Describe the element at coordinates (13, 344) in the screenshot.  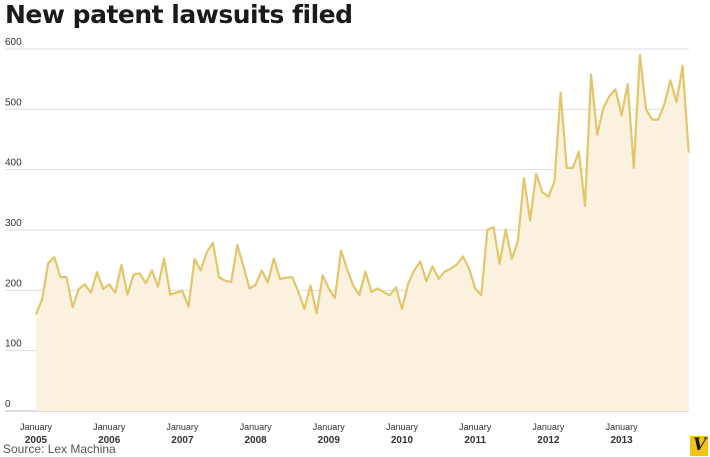
I see `y-tick-label: 100` at that location.